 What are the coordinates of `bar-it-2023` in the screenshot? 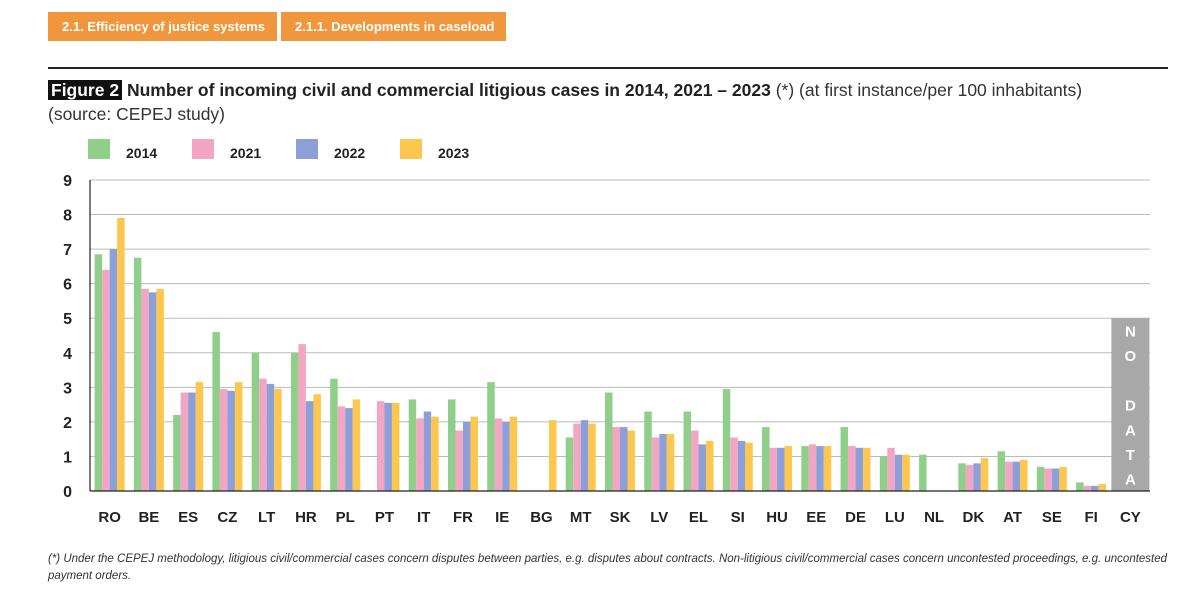 It's located at (435, 453).